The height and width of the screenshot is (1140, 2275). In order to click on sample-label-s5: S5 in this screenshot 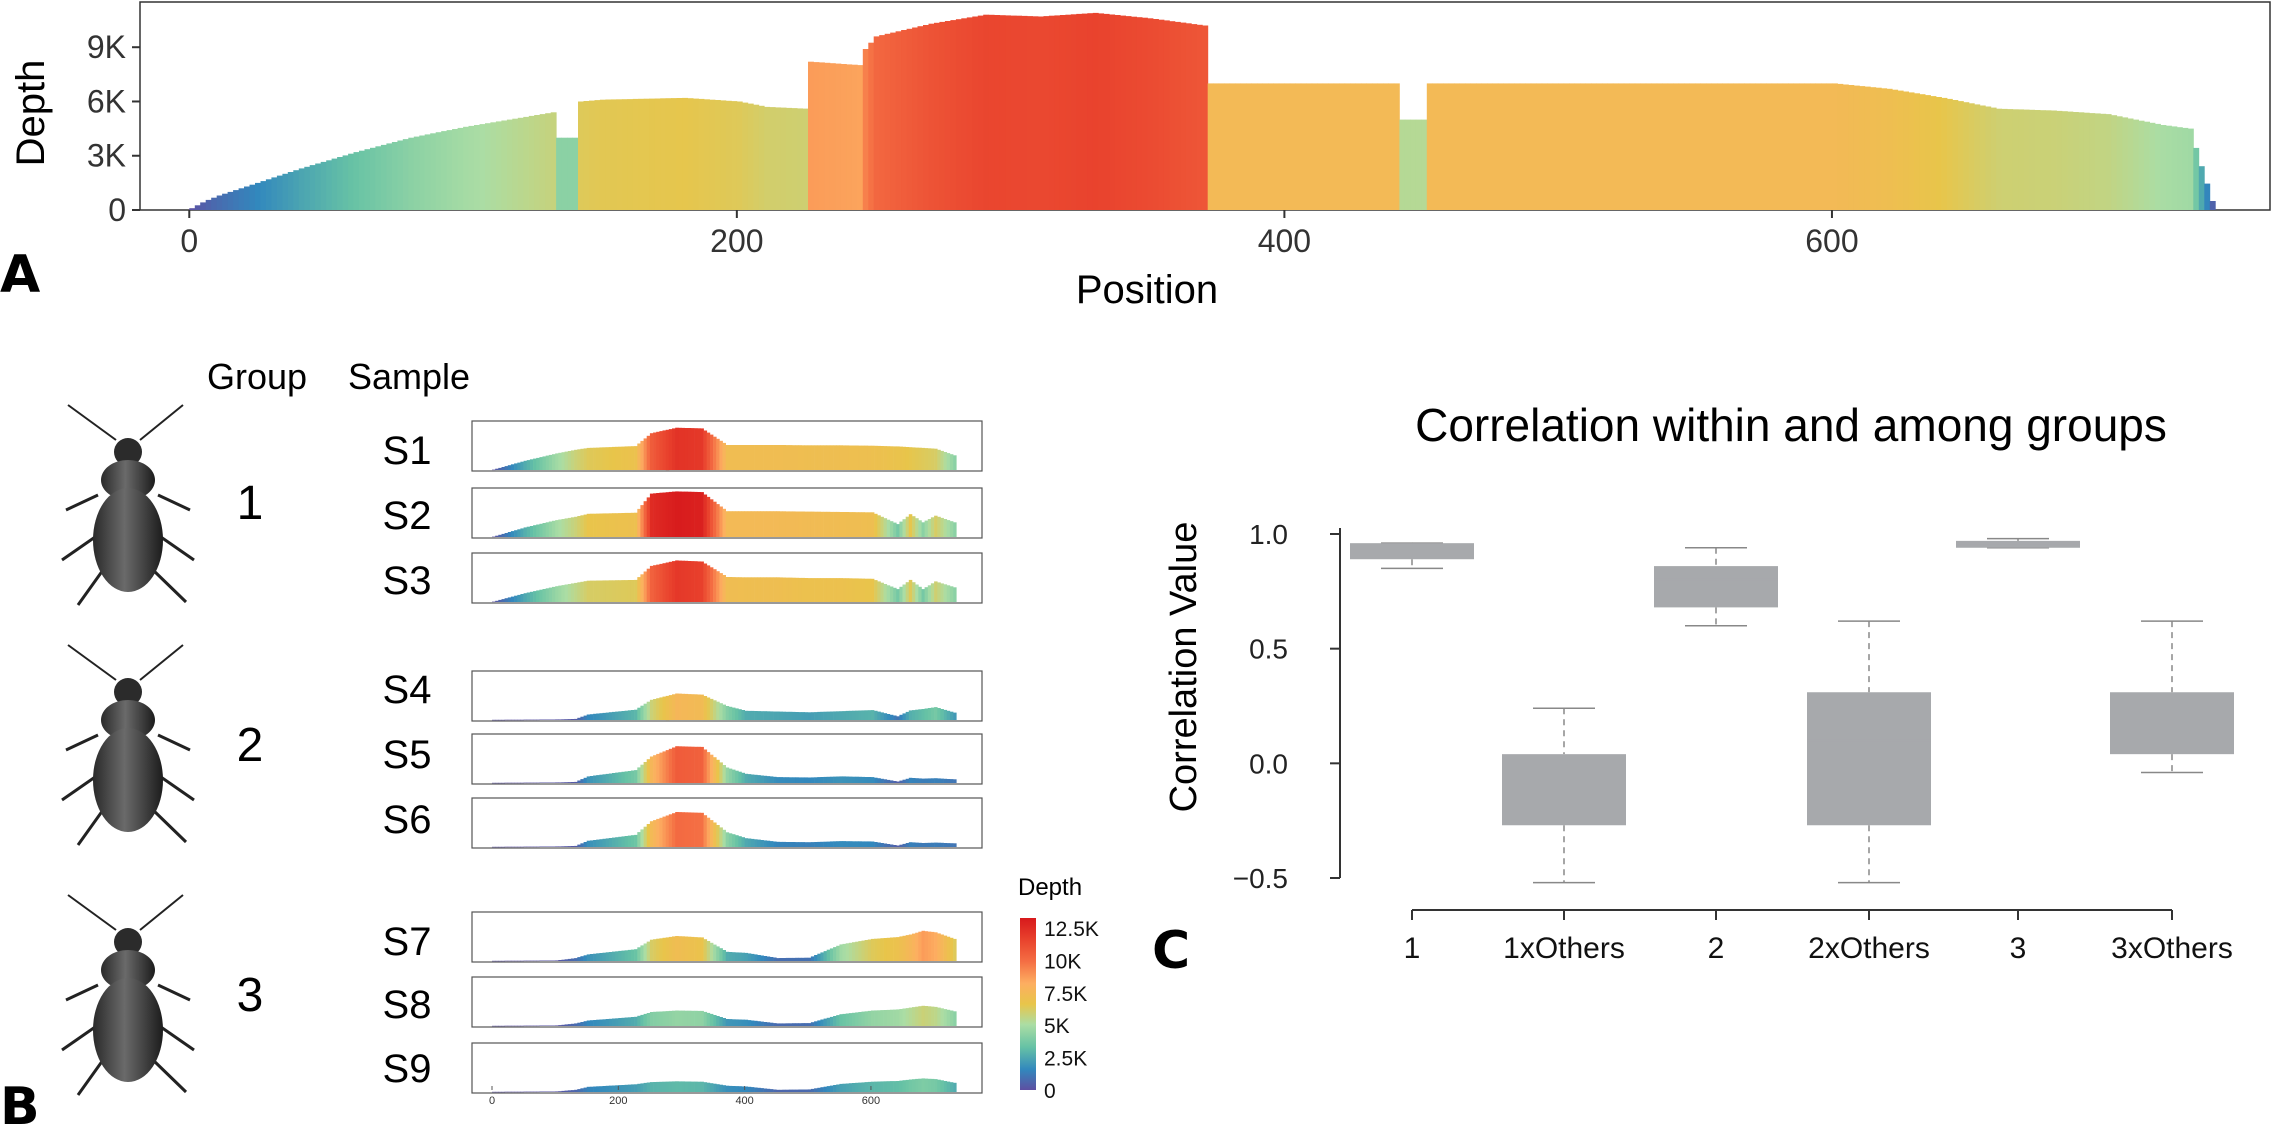, I will do `click(407, 755)`.